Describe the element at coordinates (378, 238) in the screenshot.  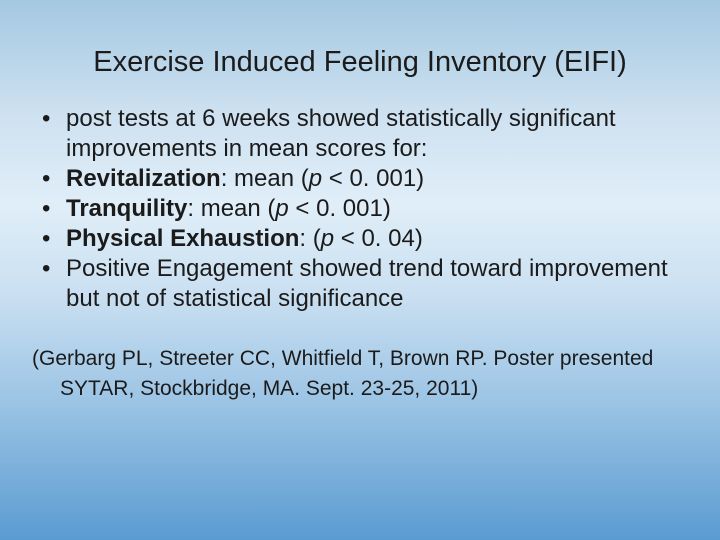
I see `bullet-text-plain: < 0. 04)` at that location.